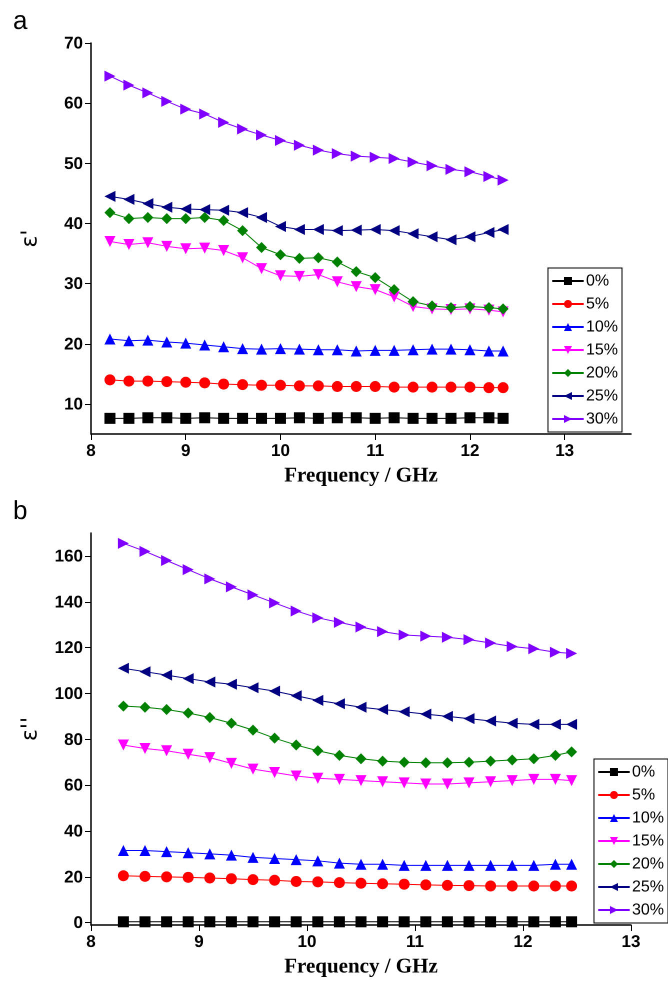 This screenshot has height=981, width=668. I want to click on y-tick-label: 140, so click(68, 602).